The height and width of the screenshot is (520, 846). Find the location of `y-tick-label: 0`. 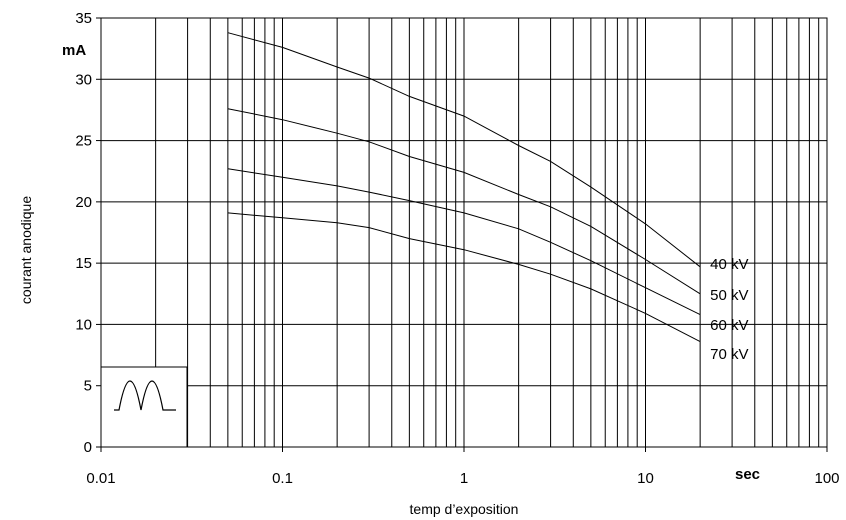

y-tick-label: 0 is located at coordinates (88, 447).